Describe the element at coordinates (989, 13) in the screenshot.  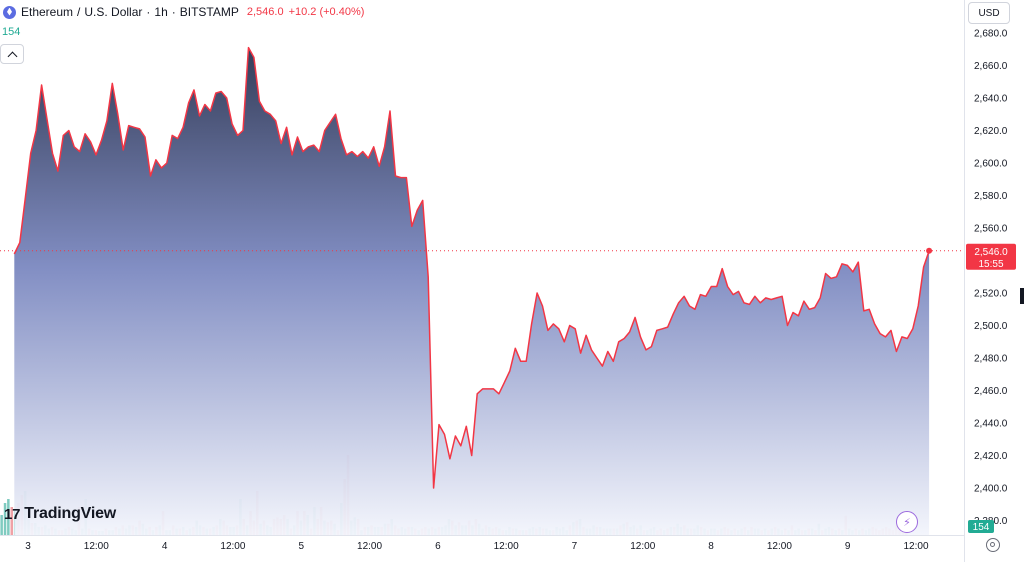
I see `currency-button: USD` at that location.